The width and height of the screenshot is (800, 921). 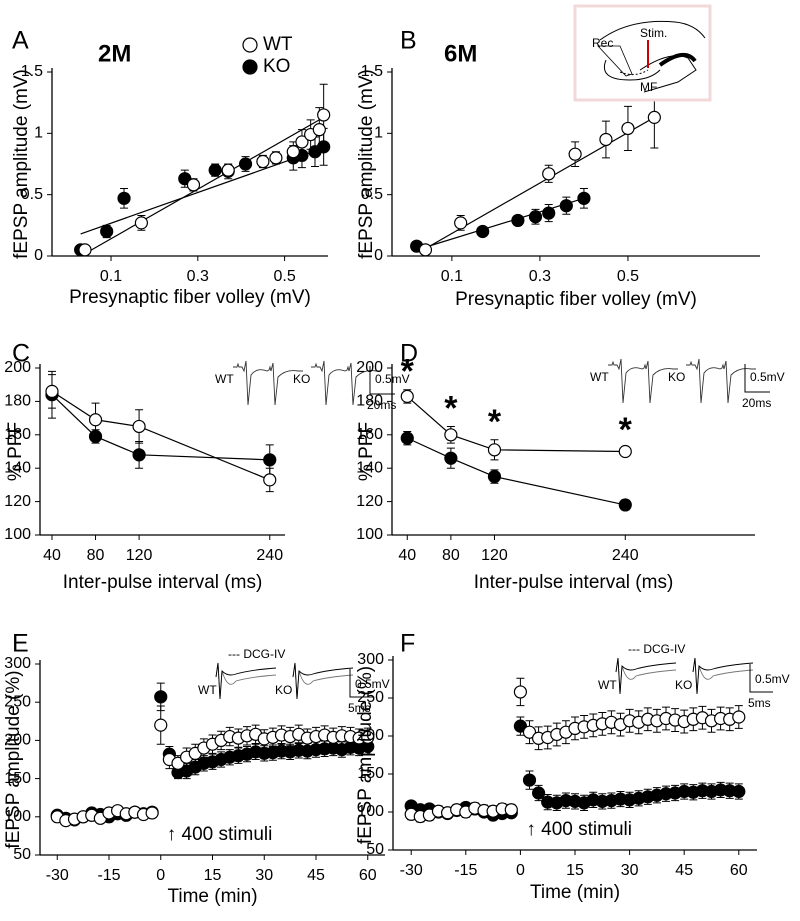 What do you see at coordinates (767, 377) in the screenshot?
I see `scale-label: 0.5mV` at bounding box center [767, 377].